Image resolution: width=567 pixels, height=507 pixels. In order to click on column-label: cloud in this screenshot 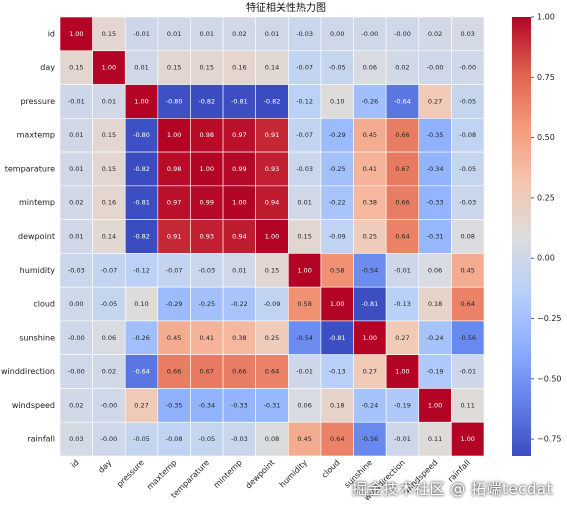, I will do `click(331, 469)`.